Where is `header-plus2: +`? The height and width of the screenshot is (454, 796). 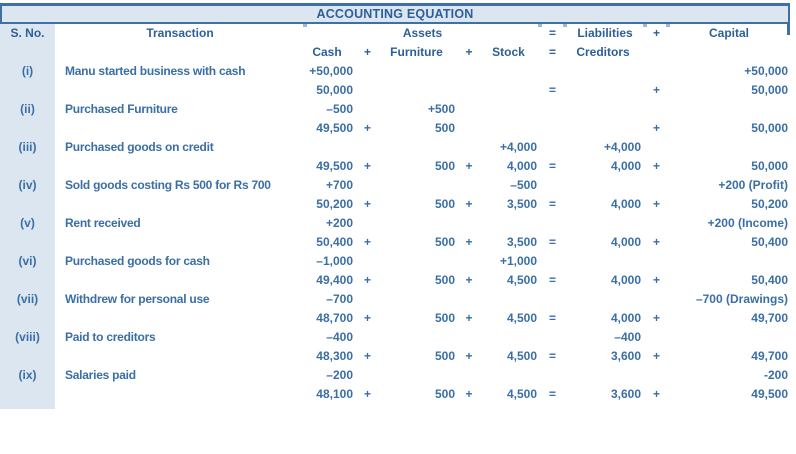 header-plus2: + is located at coordinates (469, 52).